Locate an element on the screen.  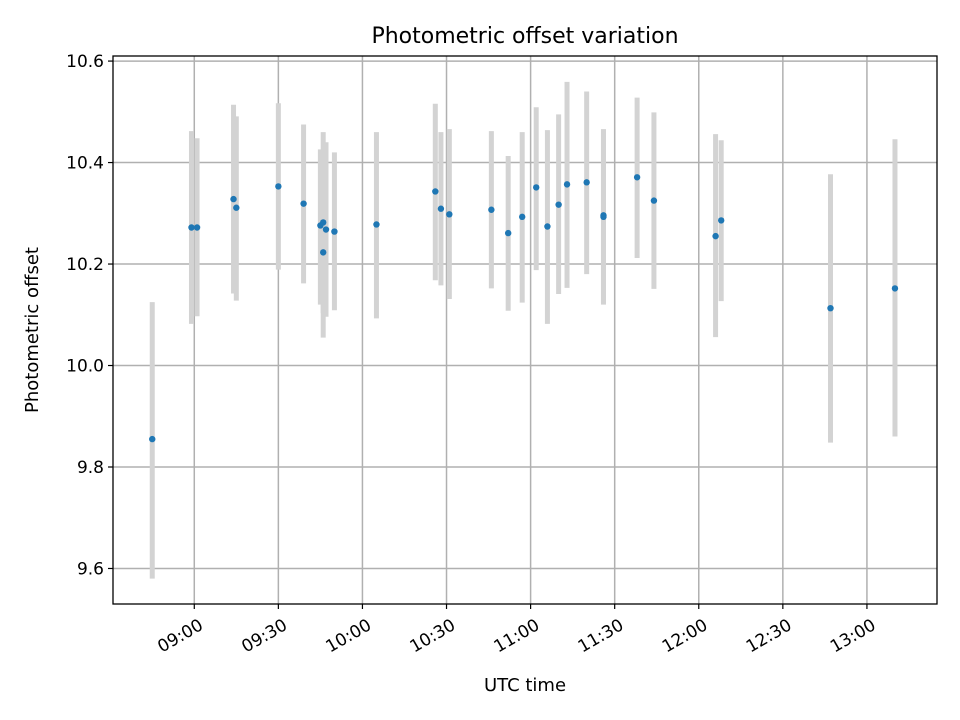
x-axis-label: UTC time is located at coordinates (525, 685).